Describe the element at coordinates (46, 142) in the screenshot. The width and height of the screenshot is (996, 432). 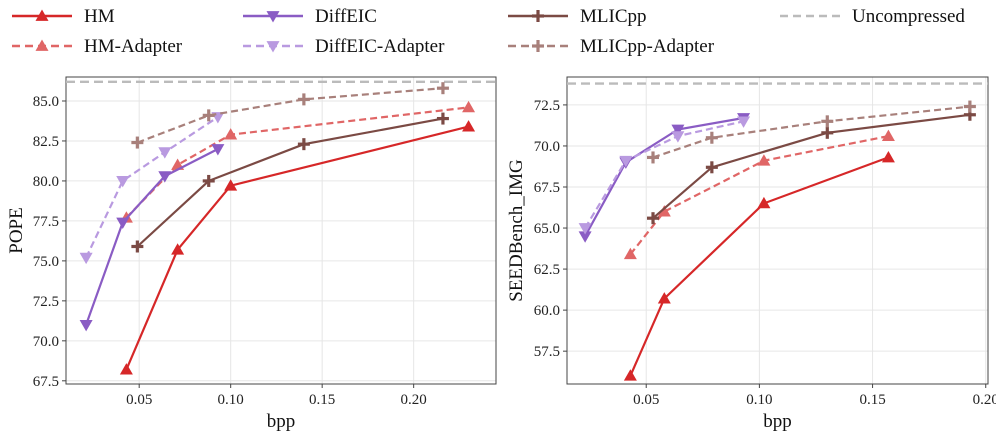
I see `y-tick-label: 82.5` at that location.